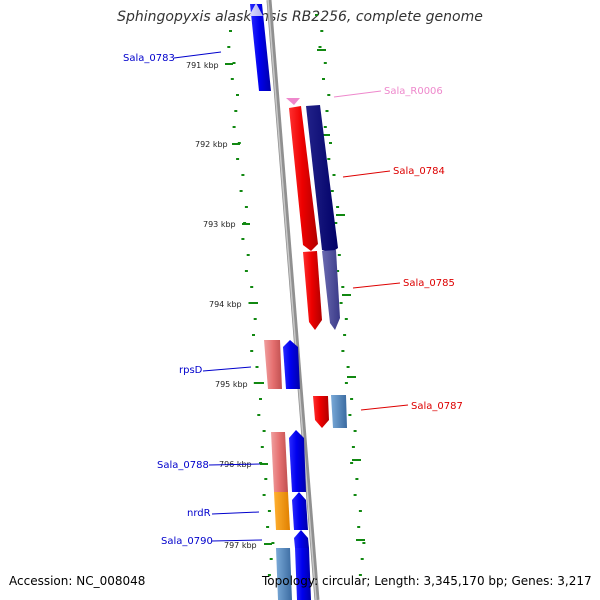 The height and width of the screenshot is (600, 600). What do you see at coordinates (322, 179) in the screenshot?
I see `gene-feature-sala-0784-outer` at bounding box center [322, 179].